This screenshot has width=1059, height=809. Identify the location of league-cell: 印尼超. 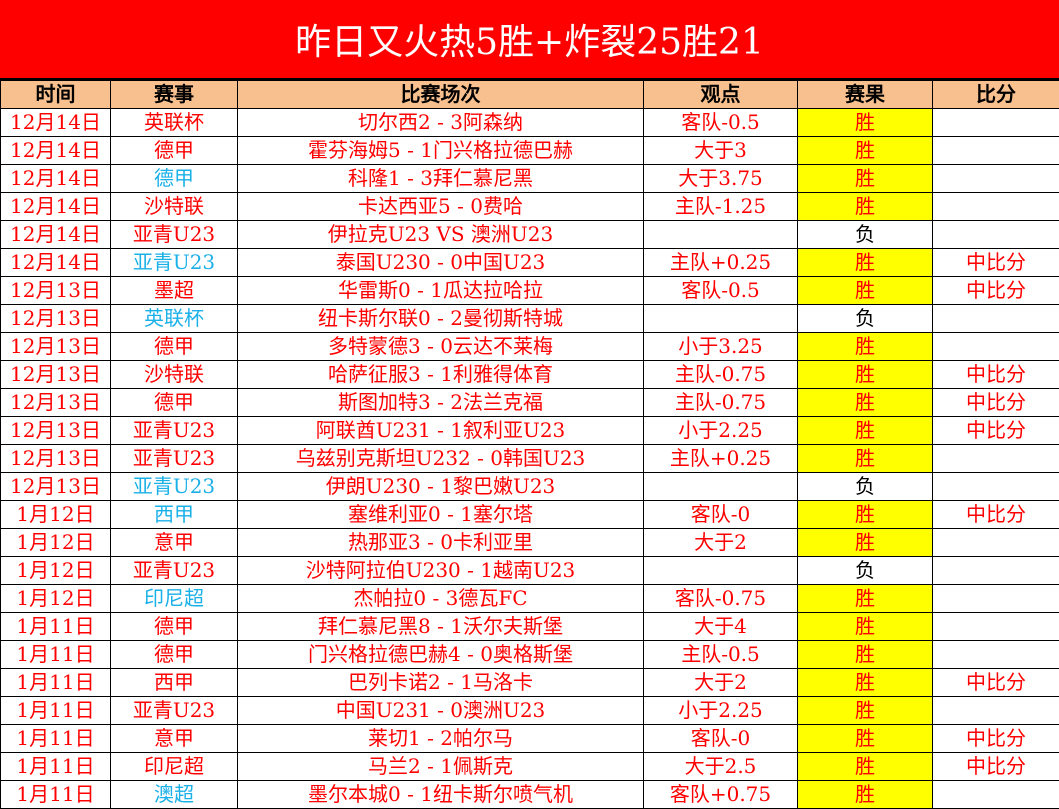
(174, 766).